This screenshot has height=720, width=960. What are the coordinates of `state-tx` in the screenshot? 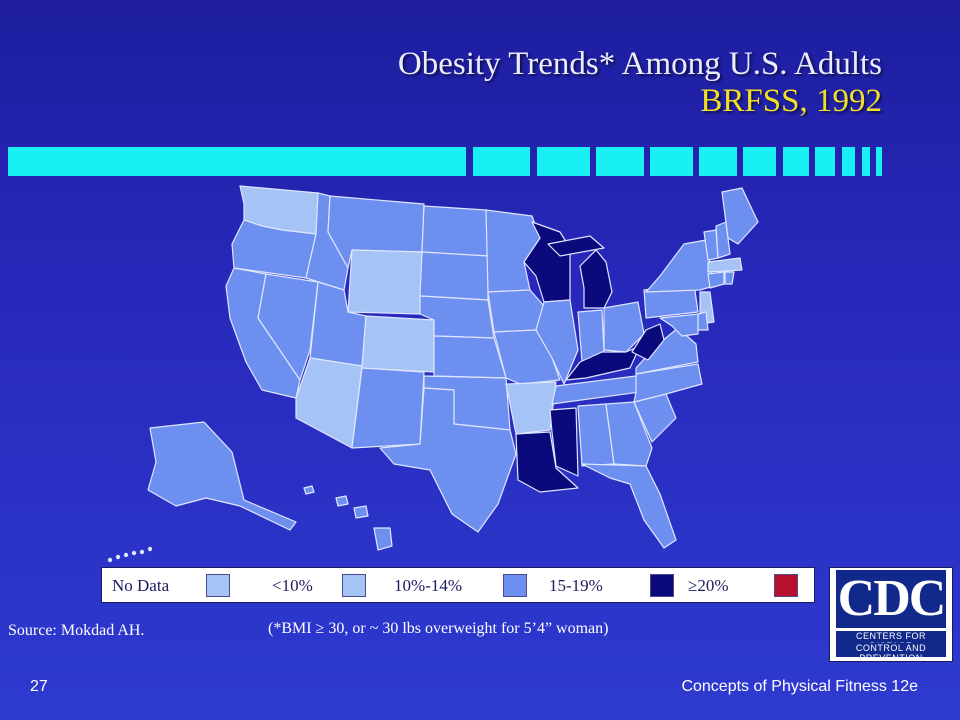 It's located at (448, 460).